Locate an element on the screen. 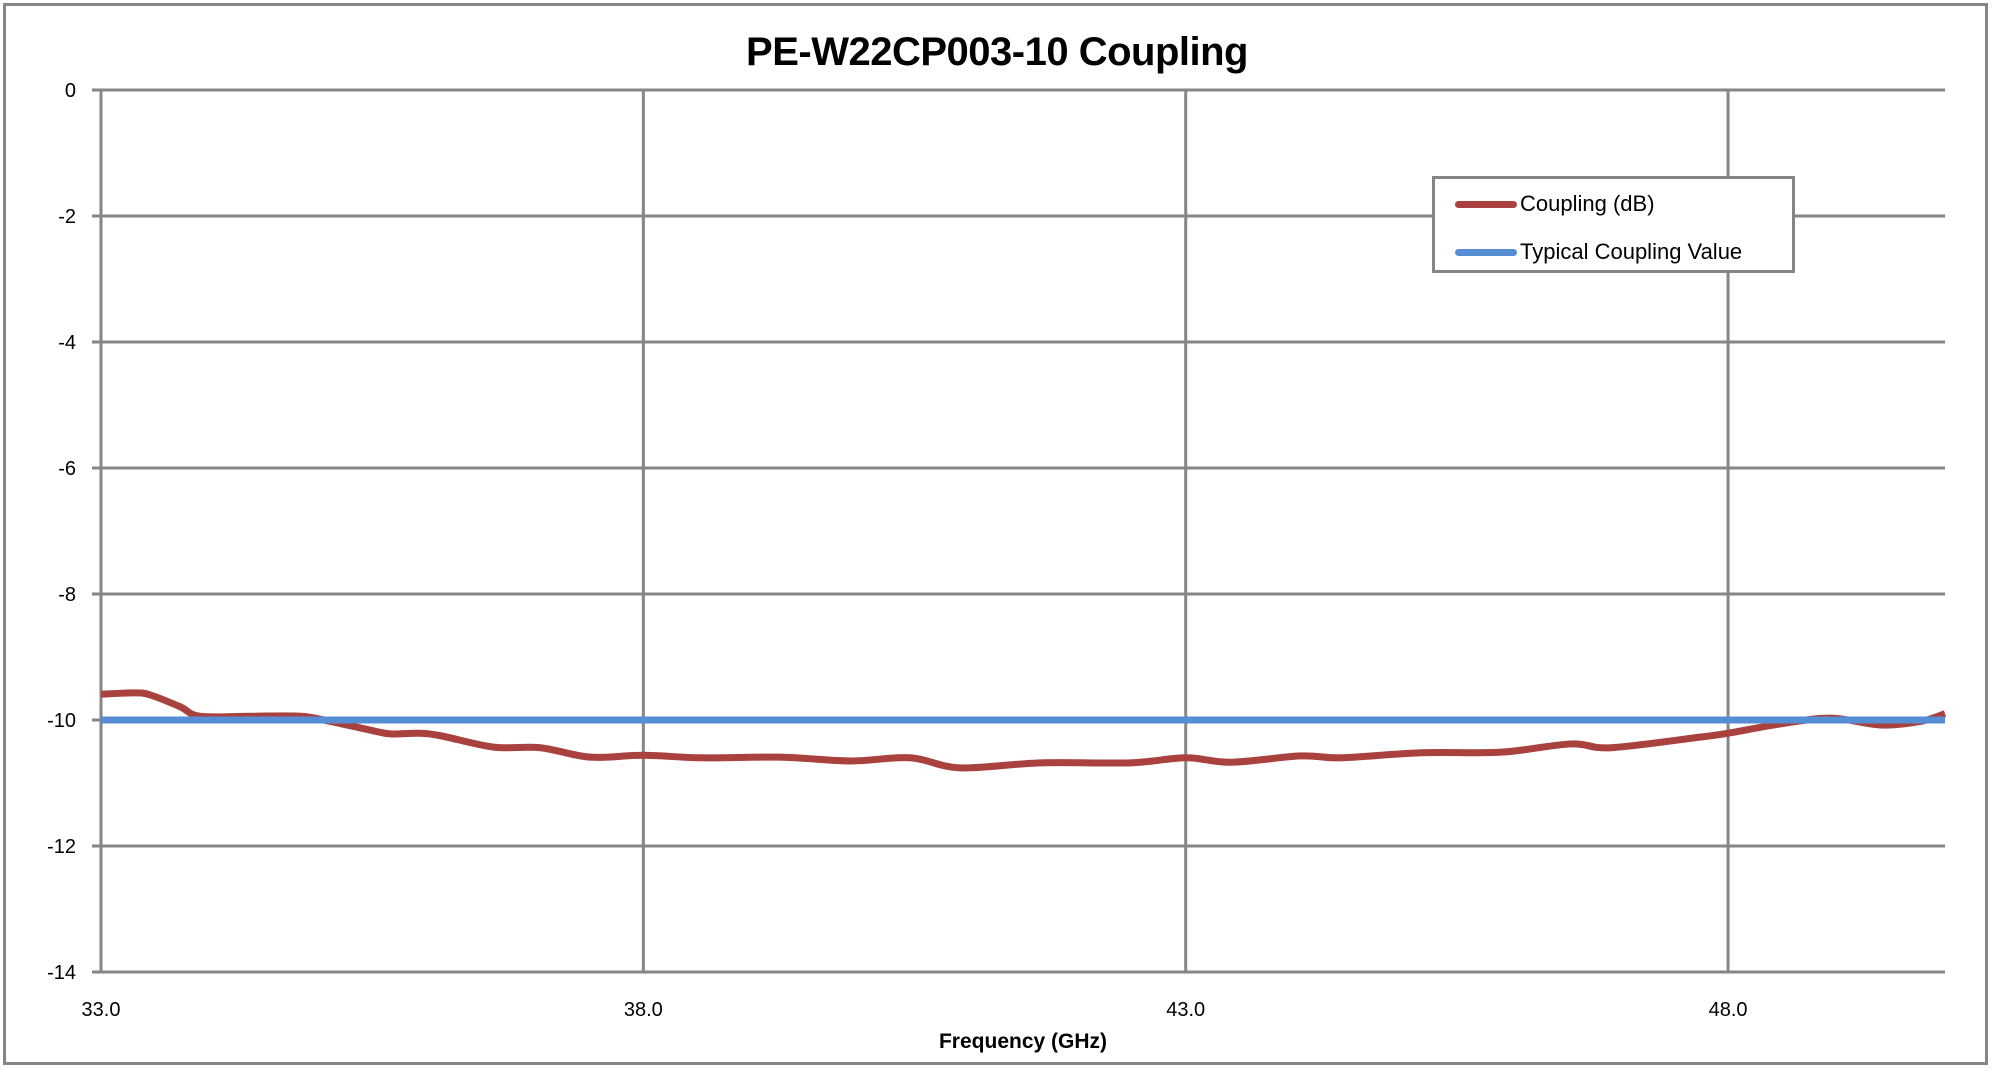 The height and width of the screenshot is (1071, 1994). legend-label: Typical Coupling Value is located at coordinates (1631, 251).